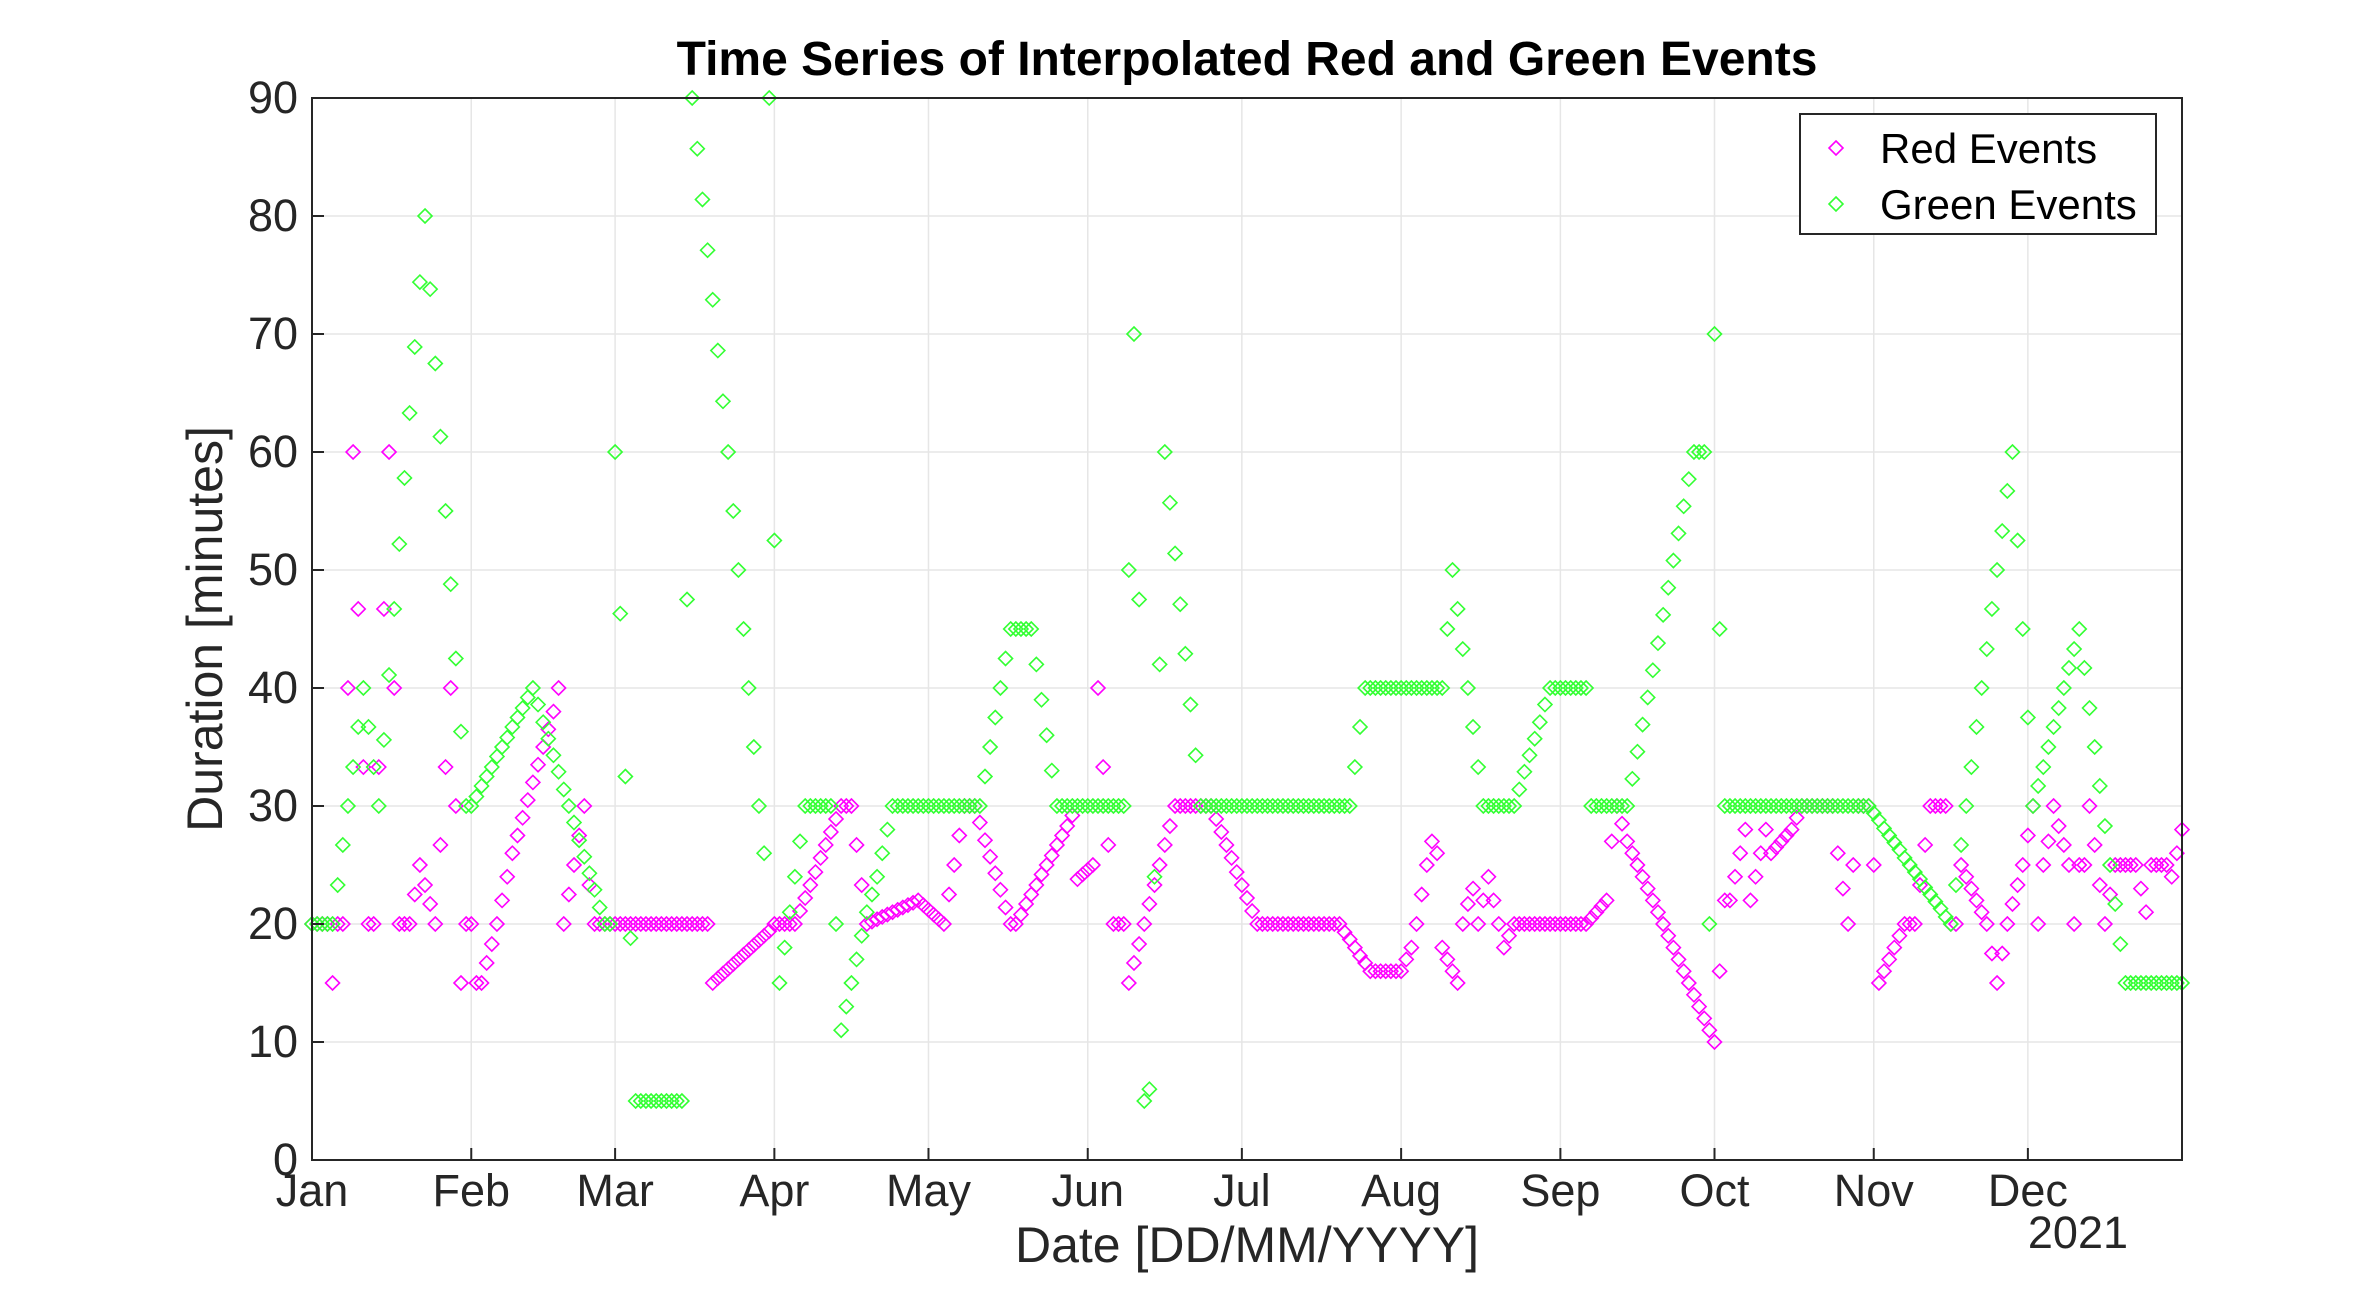 Image resolution: width=2378 pixels, height=1291 pixels. Describe the element at coordinates (273, 1041) in the screenshot. I see `y-tick-label: 10` at that location.